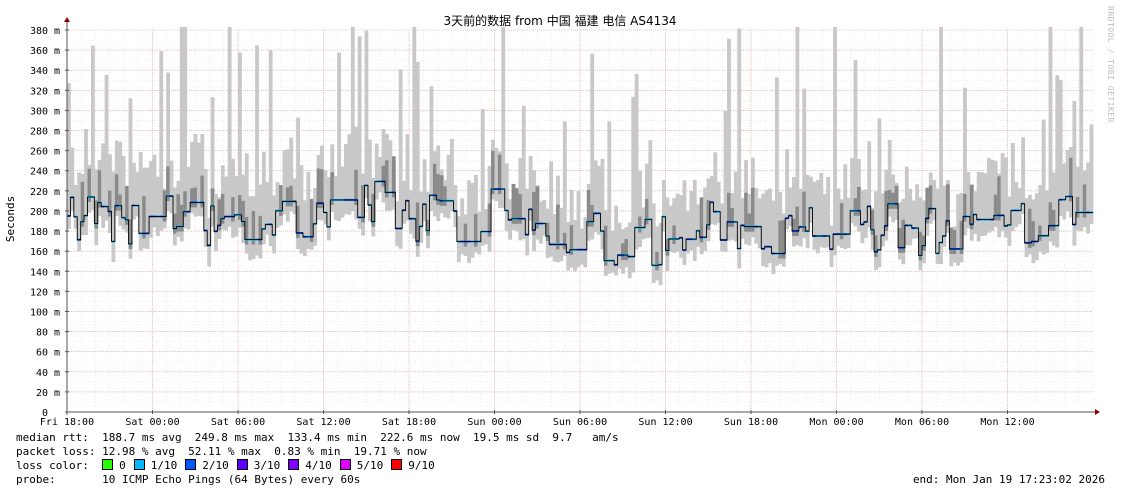 Image resolution: width=1121 pixels, height=494 pixels. I want to click on x-tick-label: Fri 18:00, so click(67, 422).